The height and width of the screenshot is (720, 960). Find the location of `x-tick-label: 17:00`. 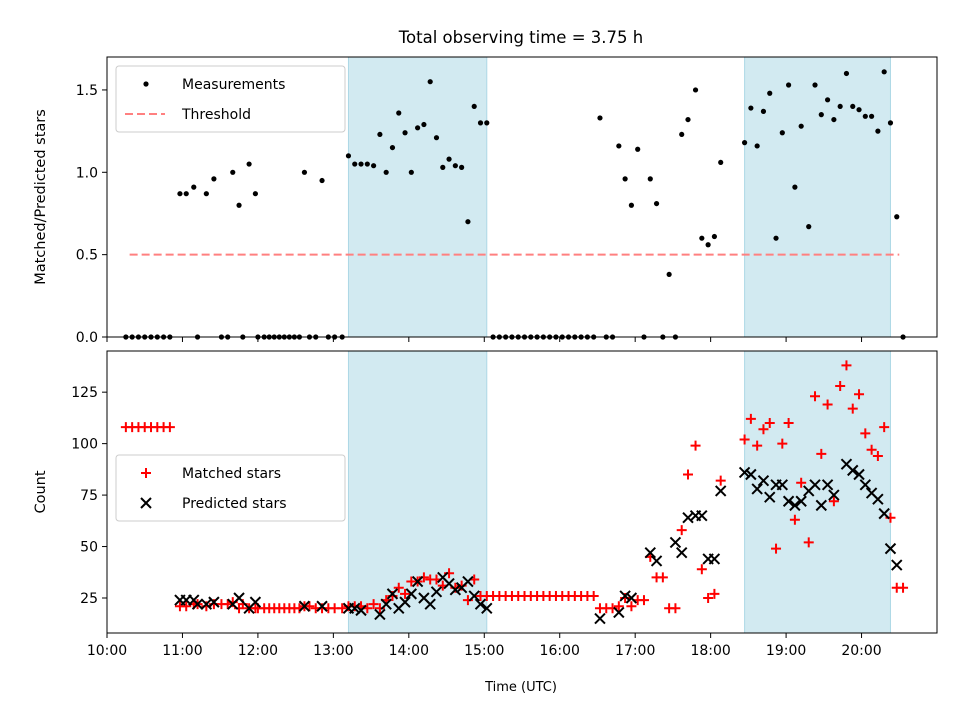

x-tick-label: 17:00 is located at coordinates (635, 651).